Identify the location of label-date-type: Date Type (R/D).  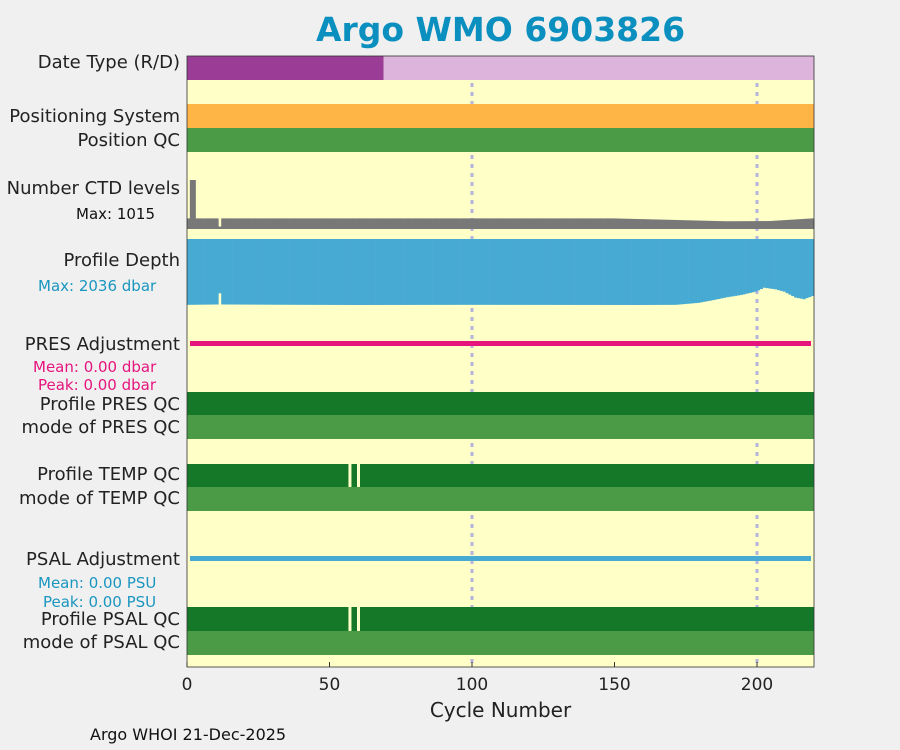
(108, 62).